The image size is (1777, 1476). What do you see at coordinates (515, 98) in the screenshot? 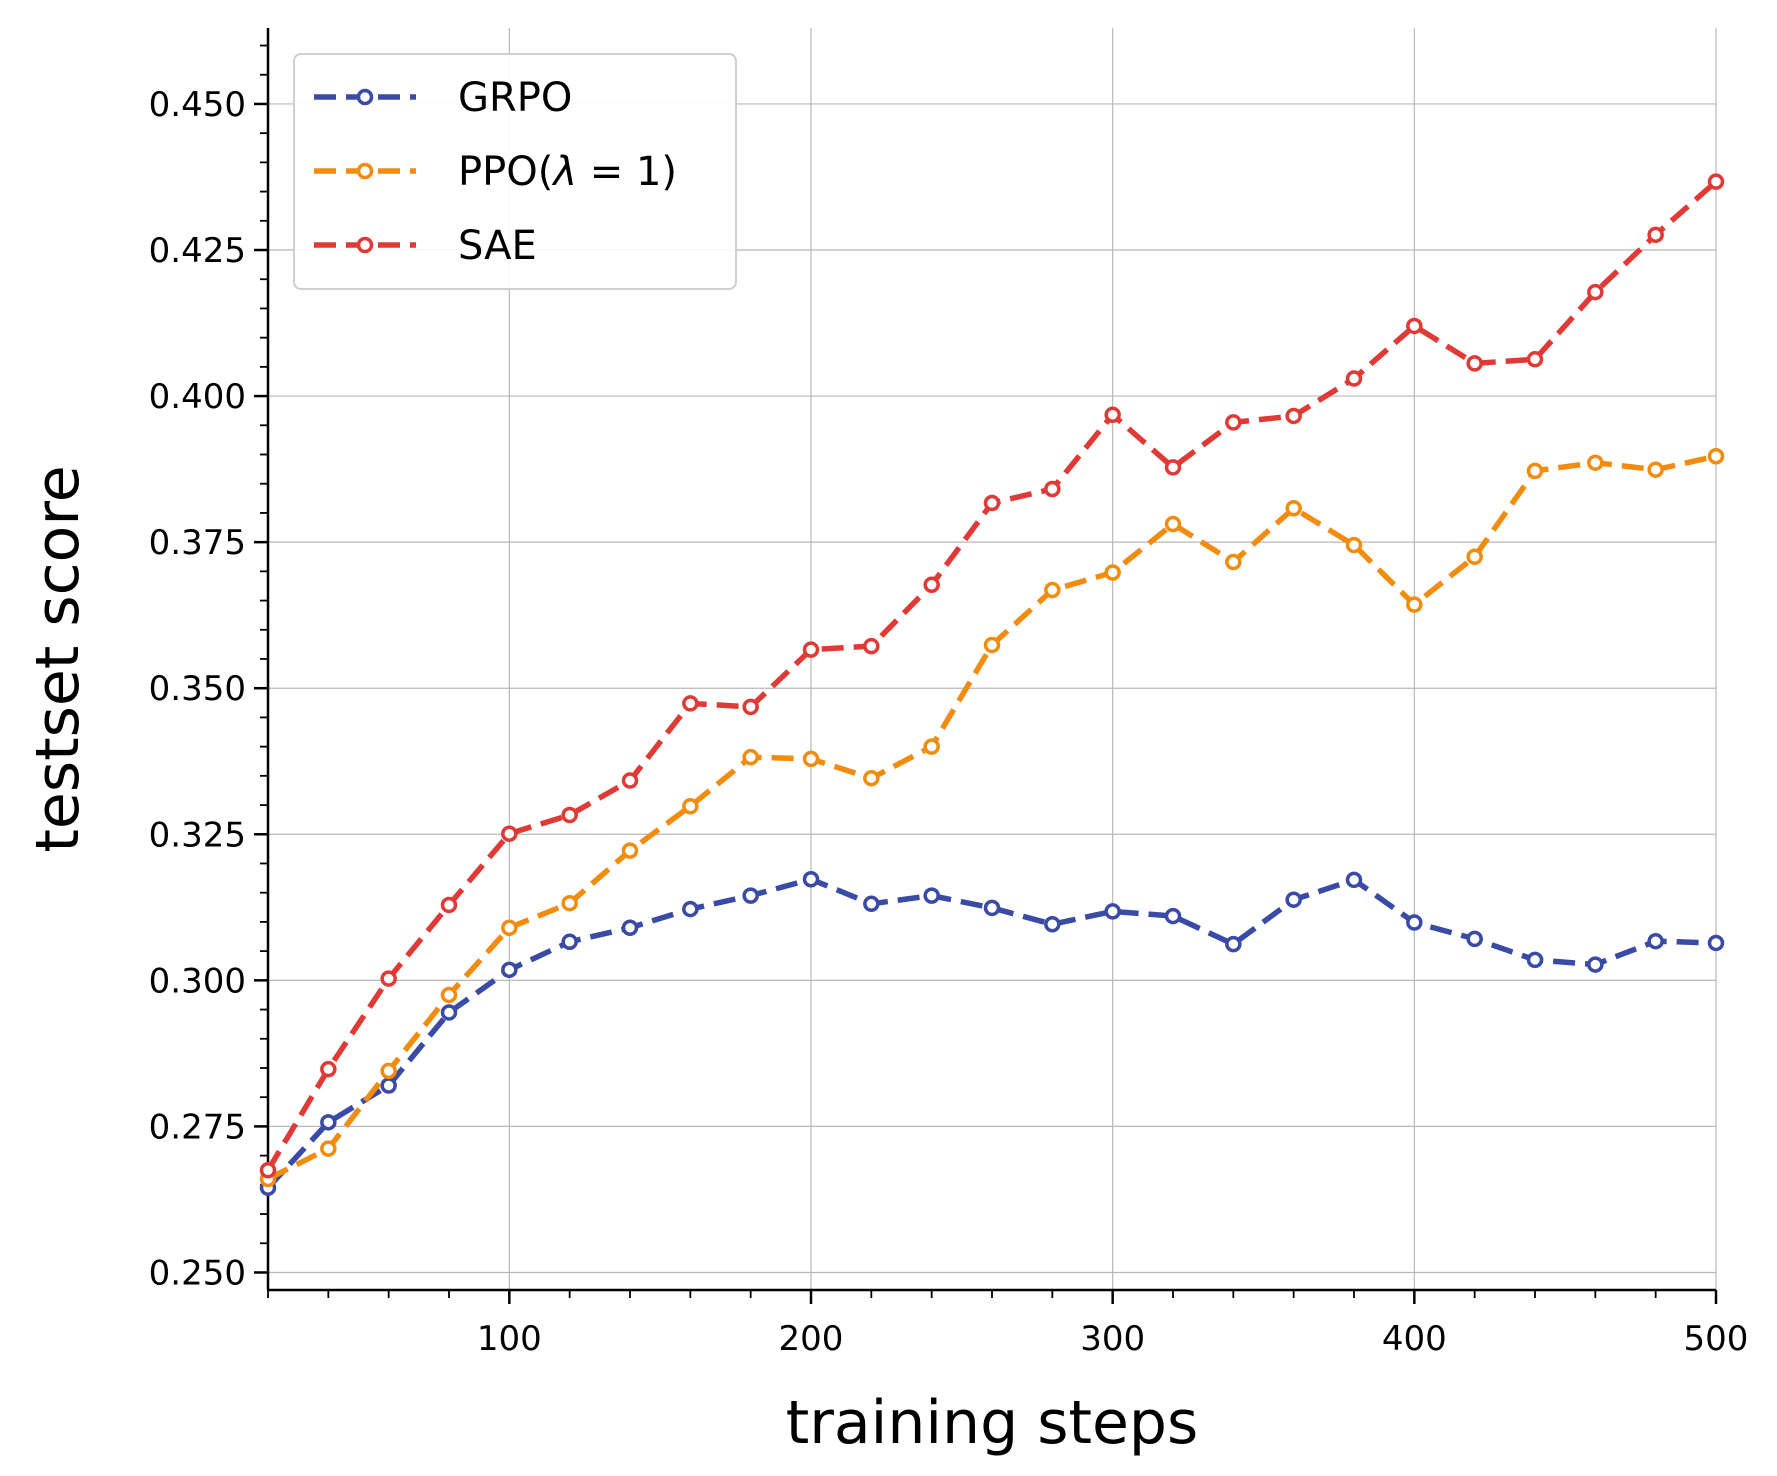
I see `legend-label: GRPO` at bounding box center [515, 98].